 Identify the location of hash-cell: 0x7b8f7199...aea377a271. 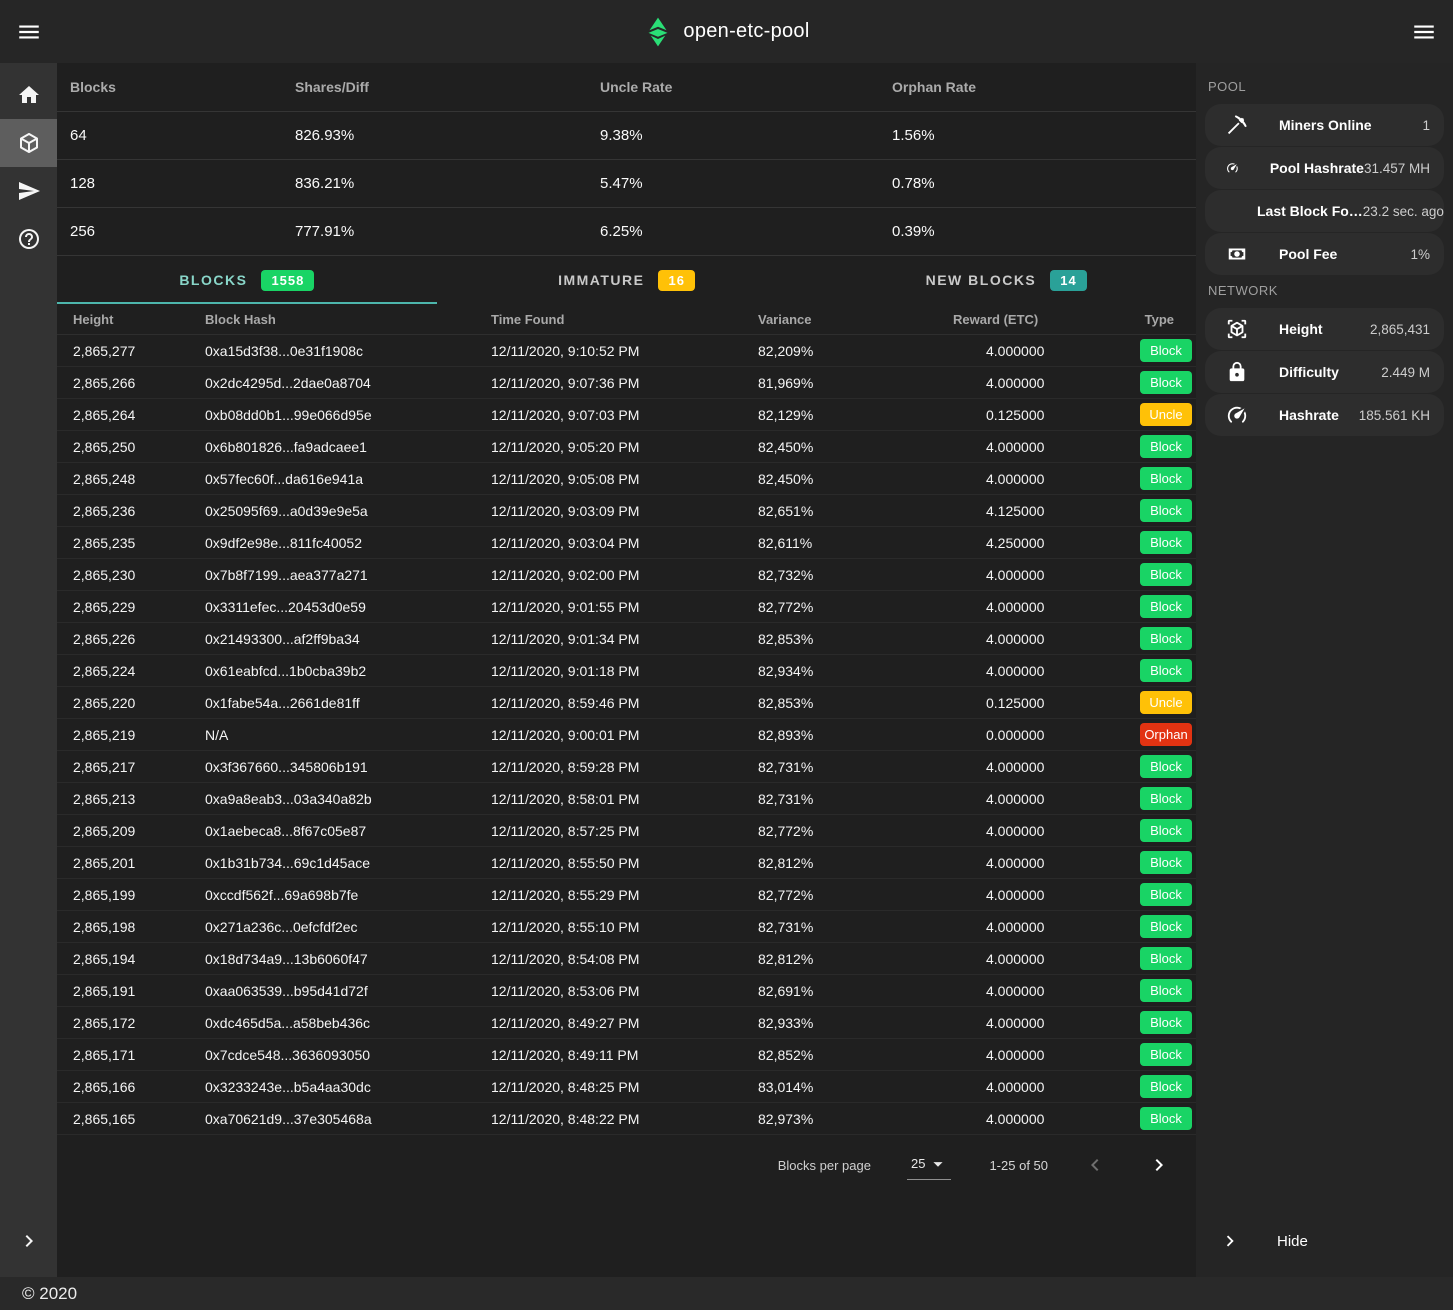
(286, 574).